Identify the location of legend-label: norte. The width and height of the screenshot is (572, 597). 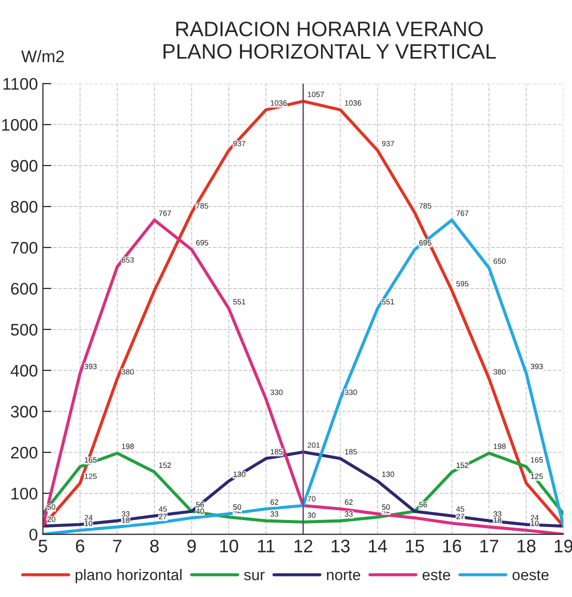
(343, 575).